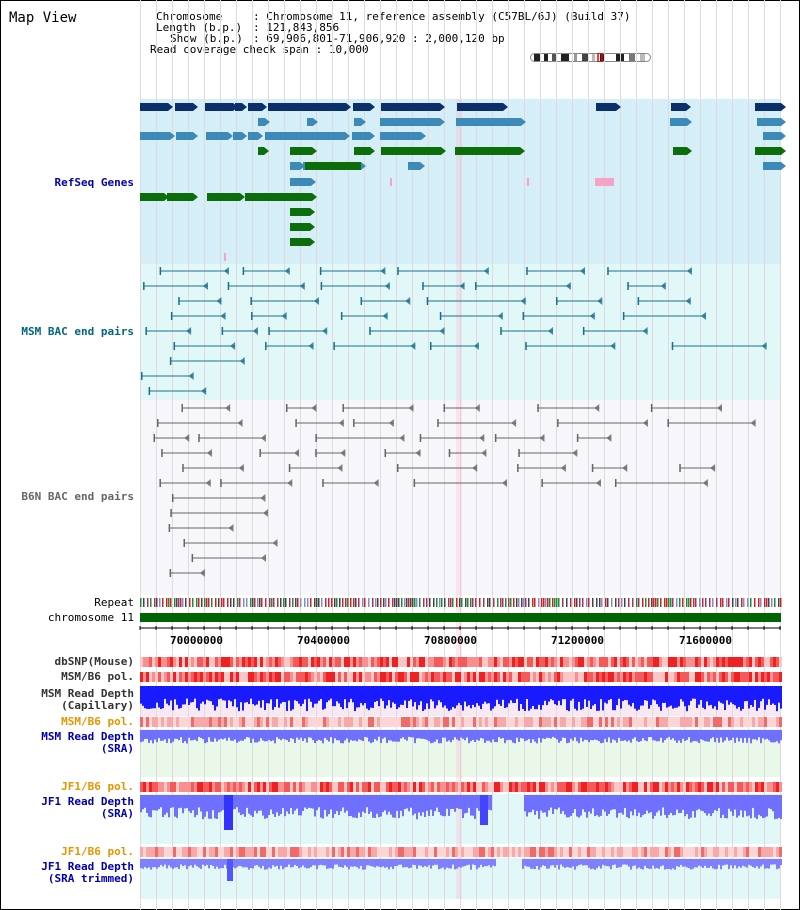 This screenshot has height=910, width=800. I want to click on msm-depth-sra-label-2: (SRA), so click(117, 748).